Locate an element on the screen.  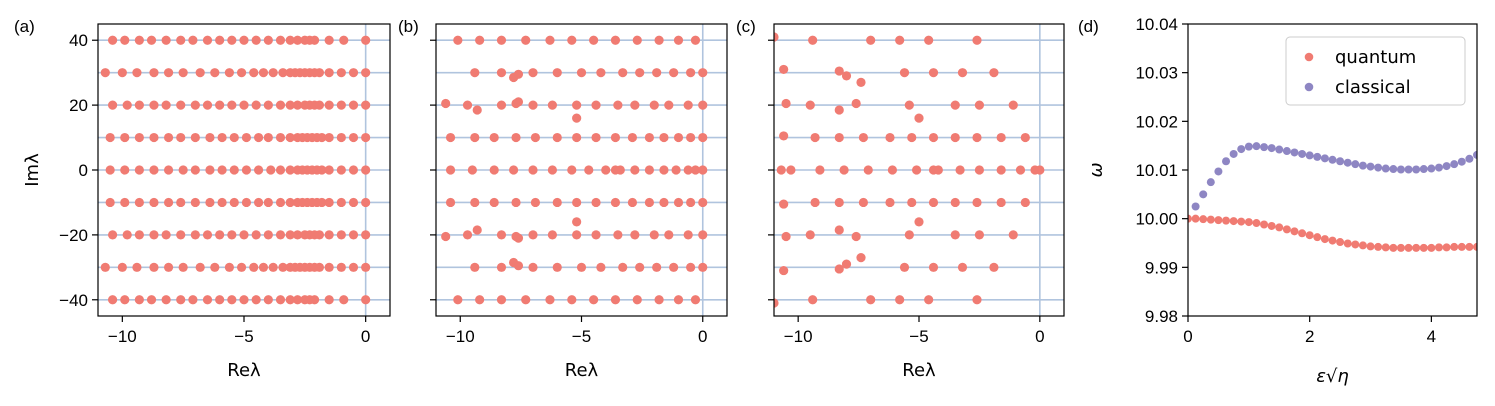
legend-marker-quantum is located at coordinates (1309, 57).